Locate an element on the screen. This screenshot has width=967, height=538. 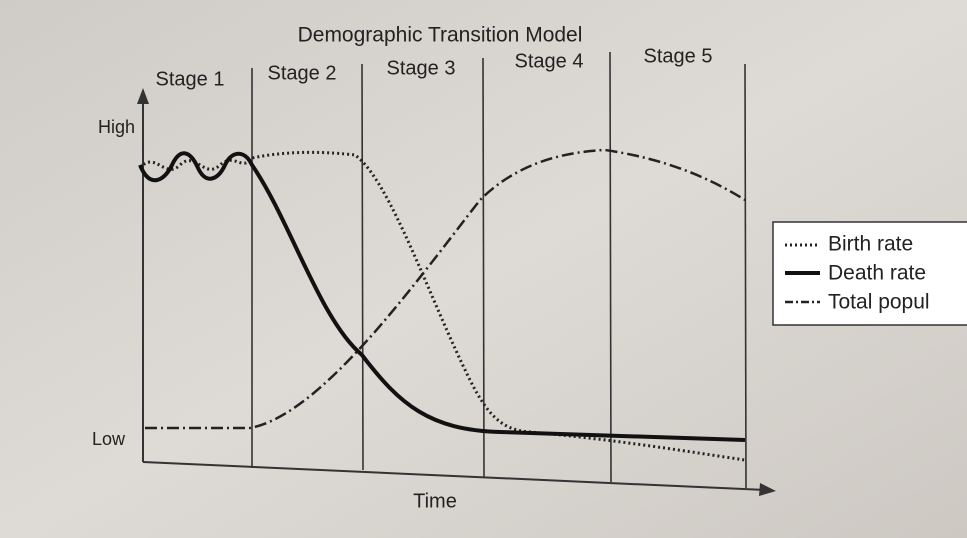
legend-entry: Death rate is located at coordinates (877, 273).